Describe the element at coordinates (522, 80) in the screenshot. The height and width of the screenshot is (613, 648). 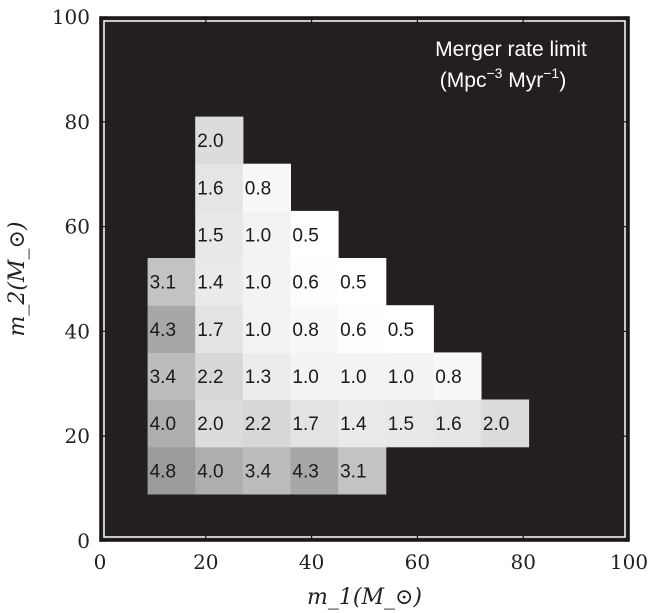
I see `units-mid: Myr` at that location.